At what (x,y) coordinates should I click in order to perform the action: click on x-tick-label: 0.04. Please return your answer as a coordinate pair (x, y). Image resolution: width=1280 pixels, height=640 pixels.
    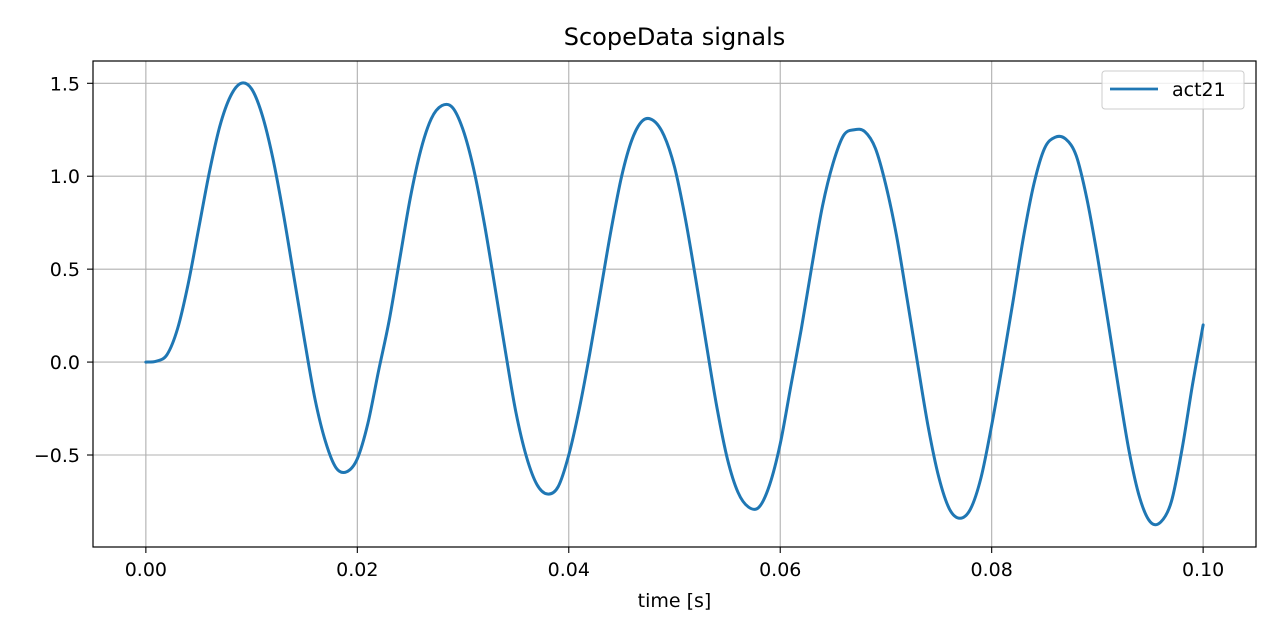
    Looking at the image, I should click on (569, 570).